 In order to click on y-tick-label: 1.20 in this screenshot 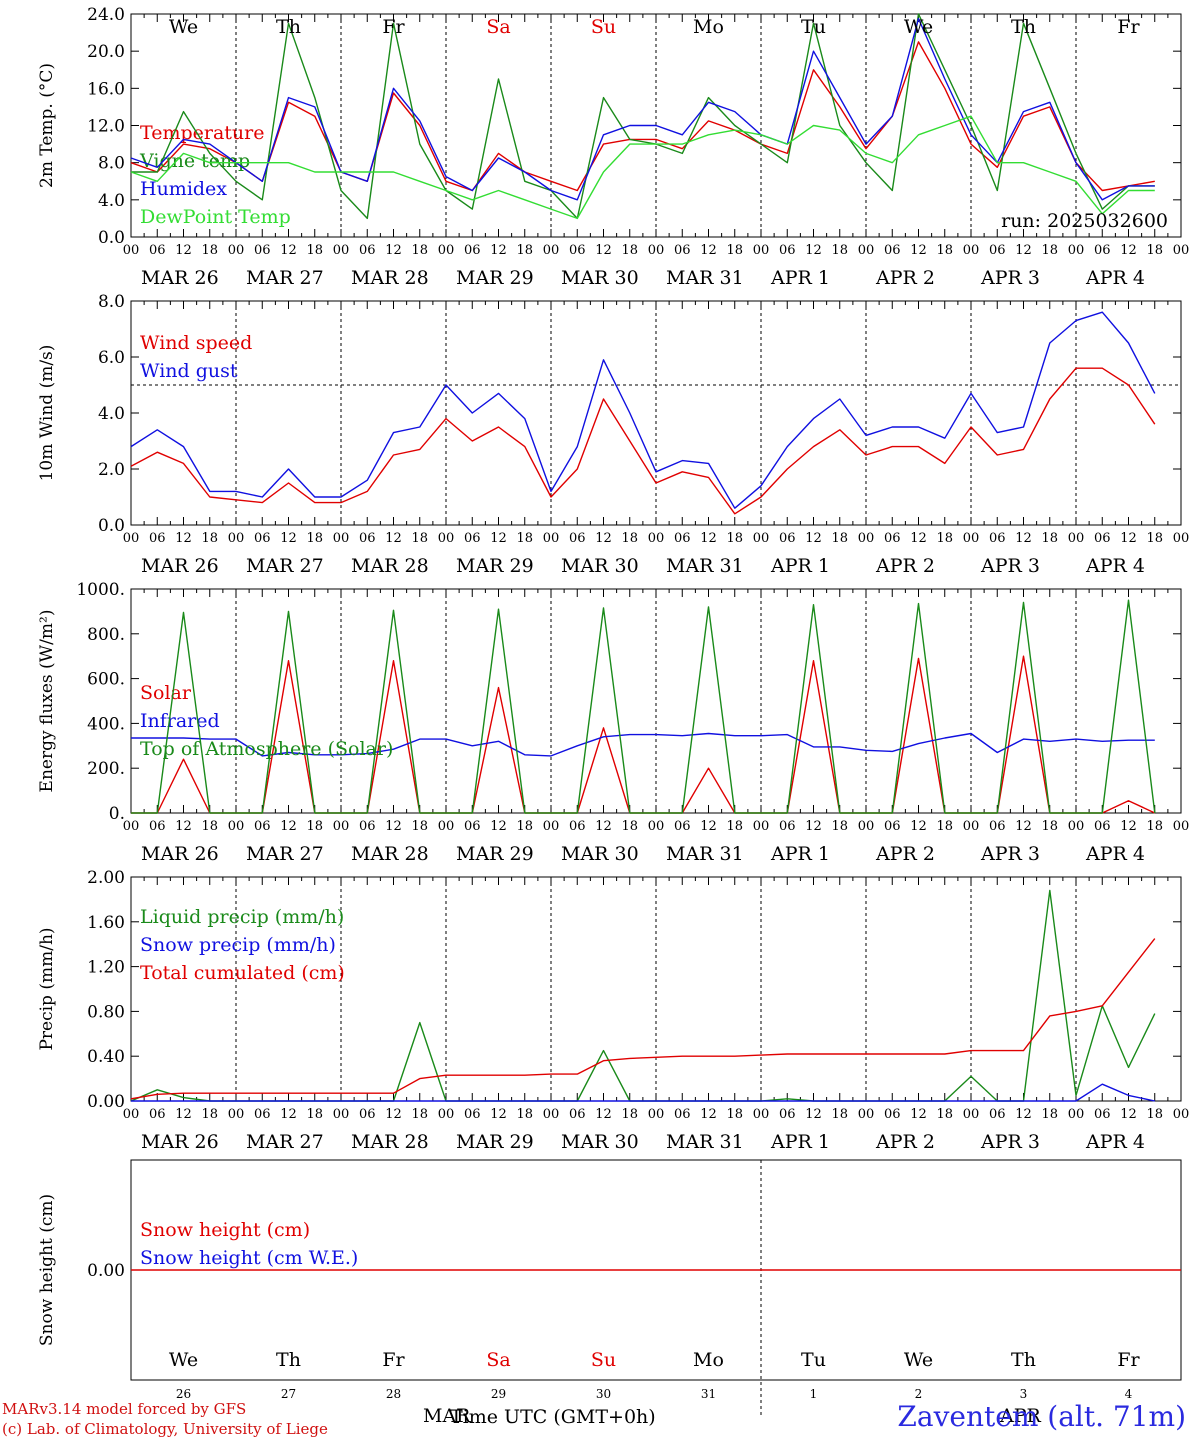, I will do `click(106, 968)`.